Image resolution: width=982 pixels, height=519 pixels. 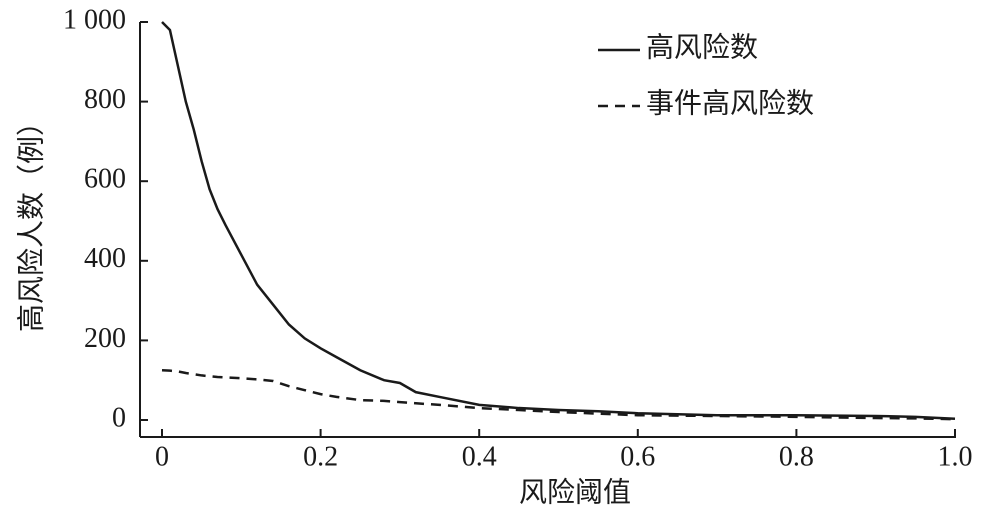 I want to click on x-axis-label: 风险阈值, so click(x=575, y=492).